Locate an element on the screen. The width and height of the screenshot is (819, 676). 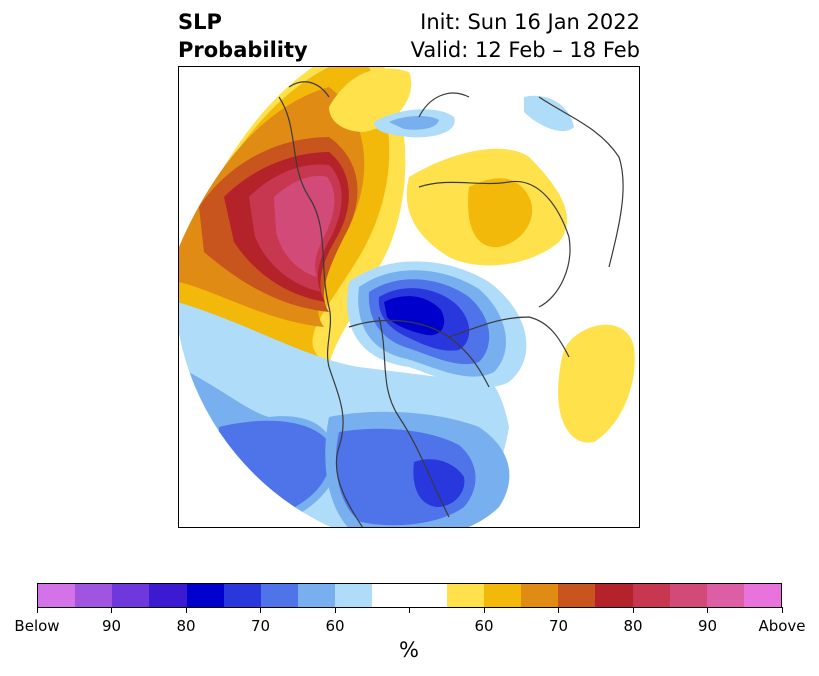
below-anomaly-eastern-us is located at coordinates (417, 469).